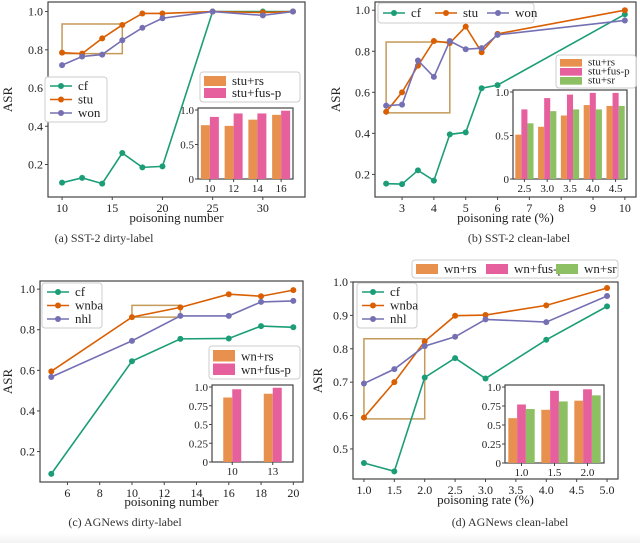 The height and width of the screenshot is (543, 640). What do you see at coordinates (80, 291) in the screenshot?
I see `legend-label-cf: cf` at bounding box center [80, 291].